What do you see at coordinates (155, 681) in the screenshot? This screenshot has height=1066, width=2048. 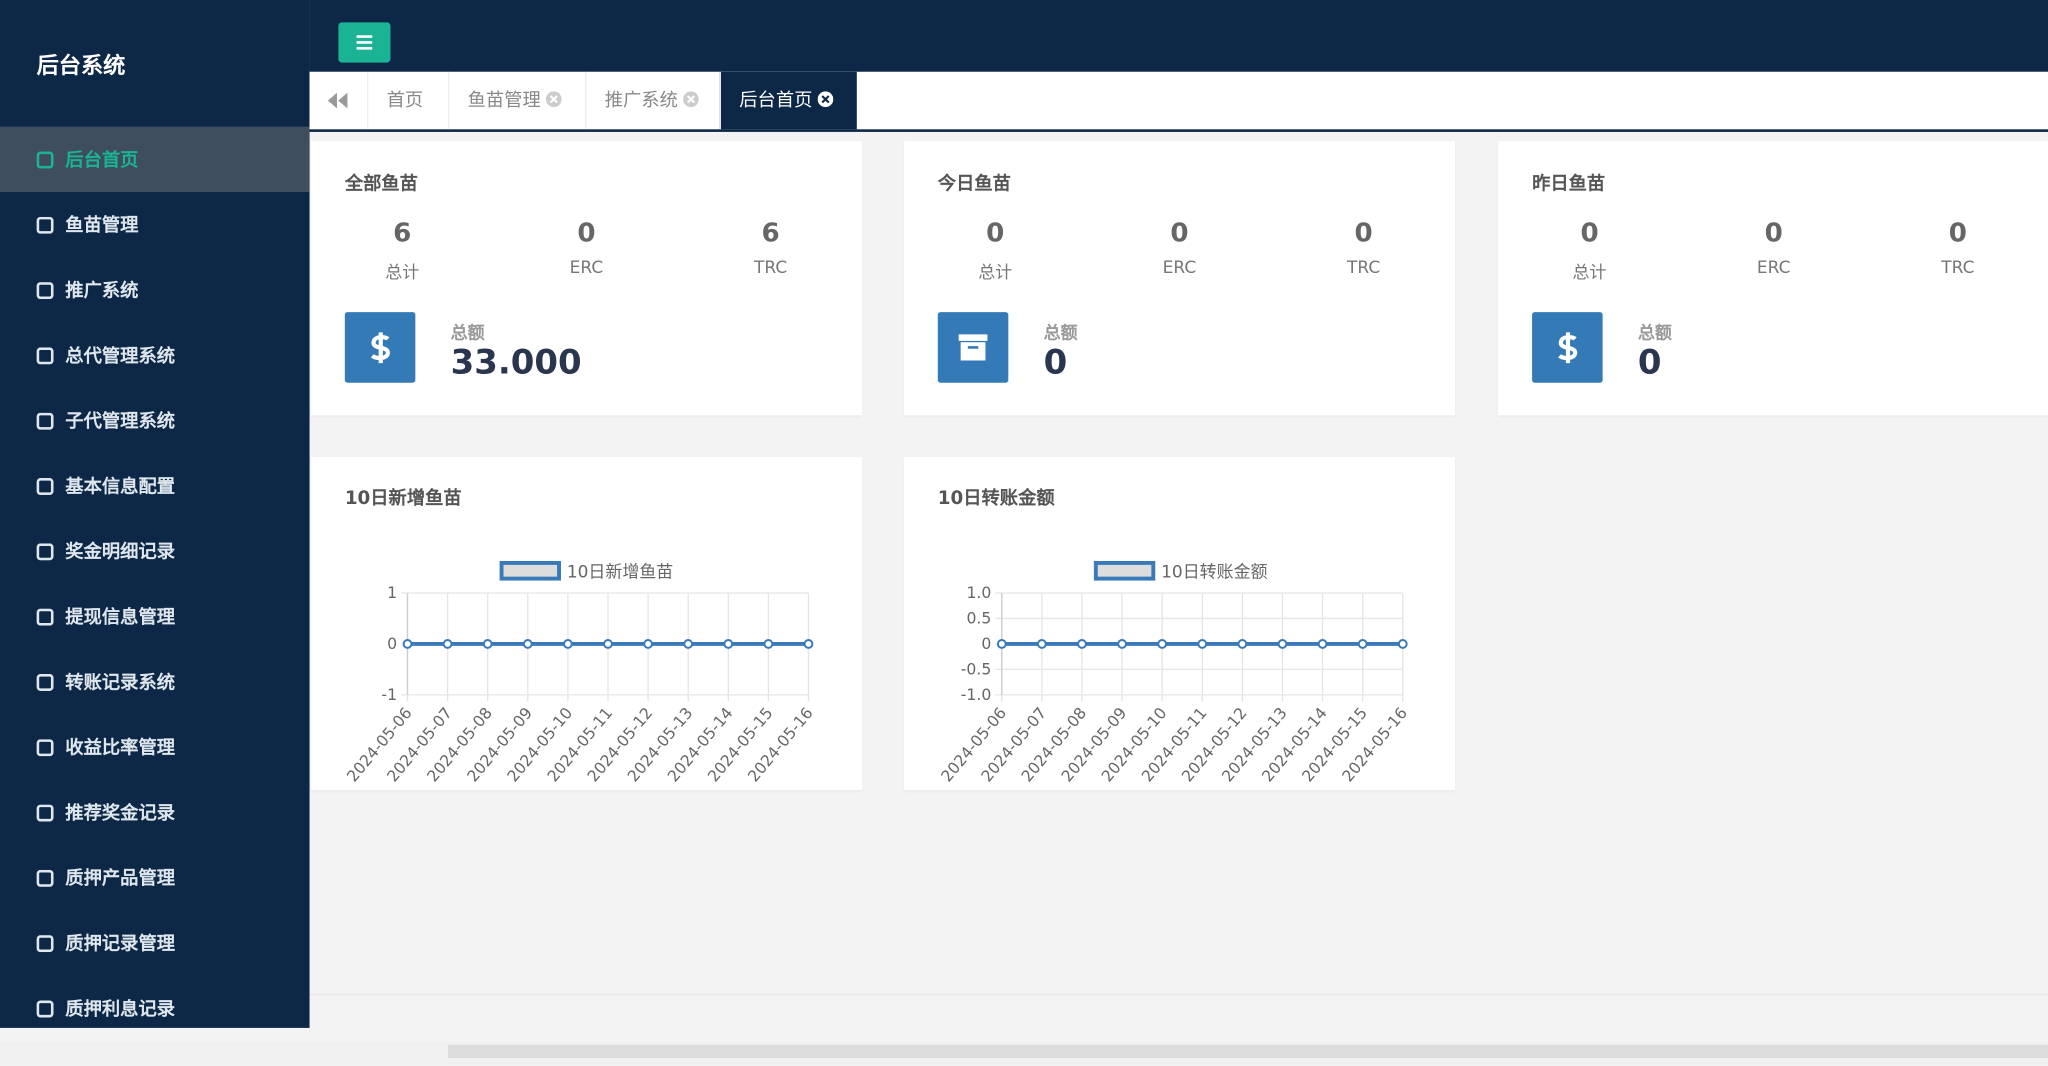 I see `menu-item: 转账记录系统` at bounding box center [155, 681].